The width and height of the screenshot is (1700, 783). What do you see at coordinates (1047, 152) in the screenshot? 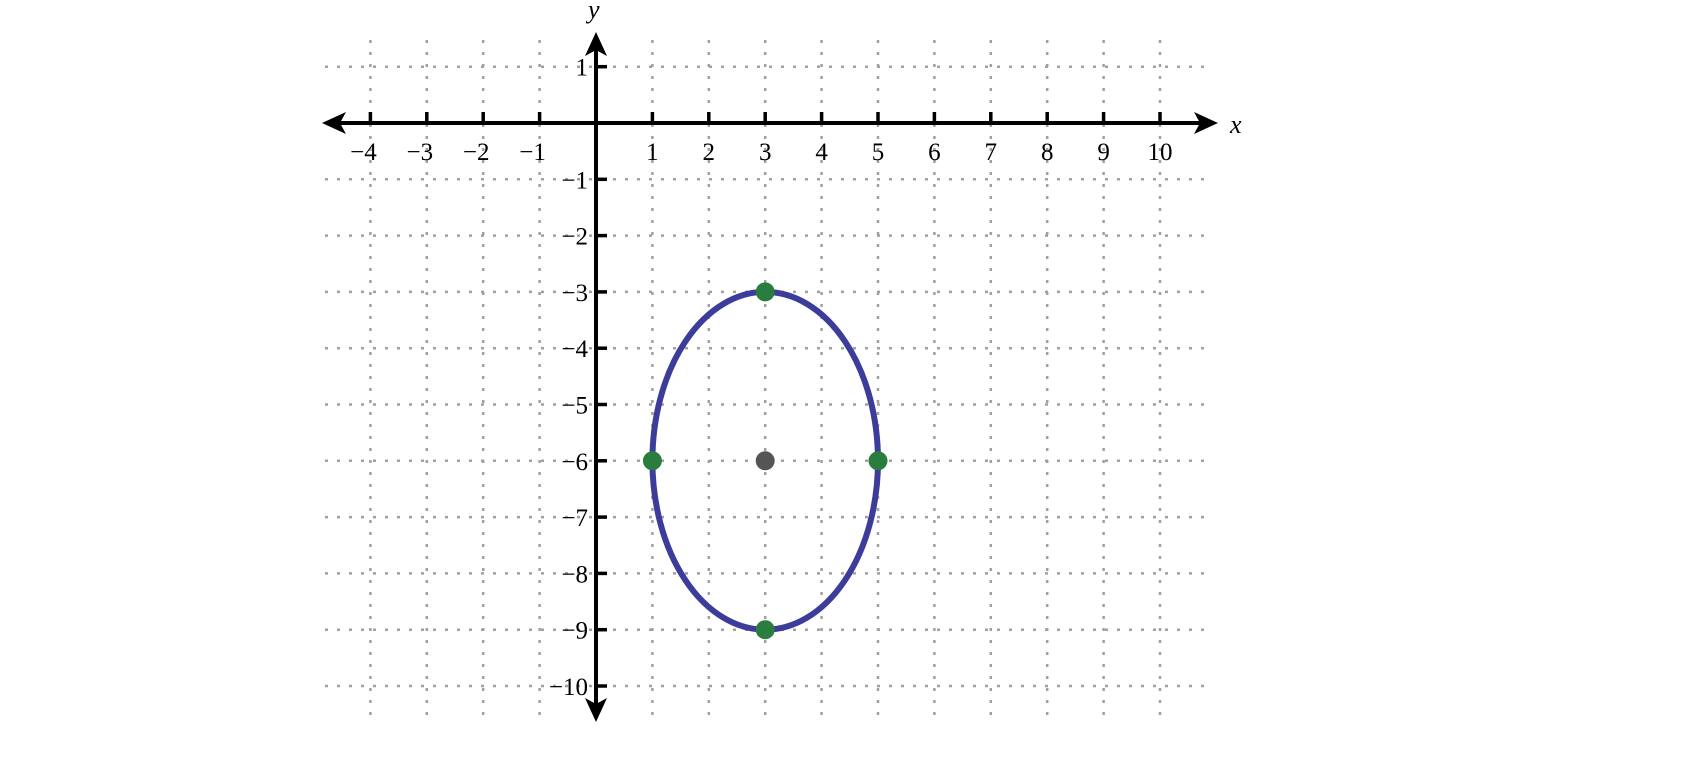
I see `x-tick-label: 8` at bounding box center [1047, 152].